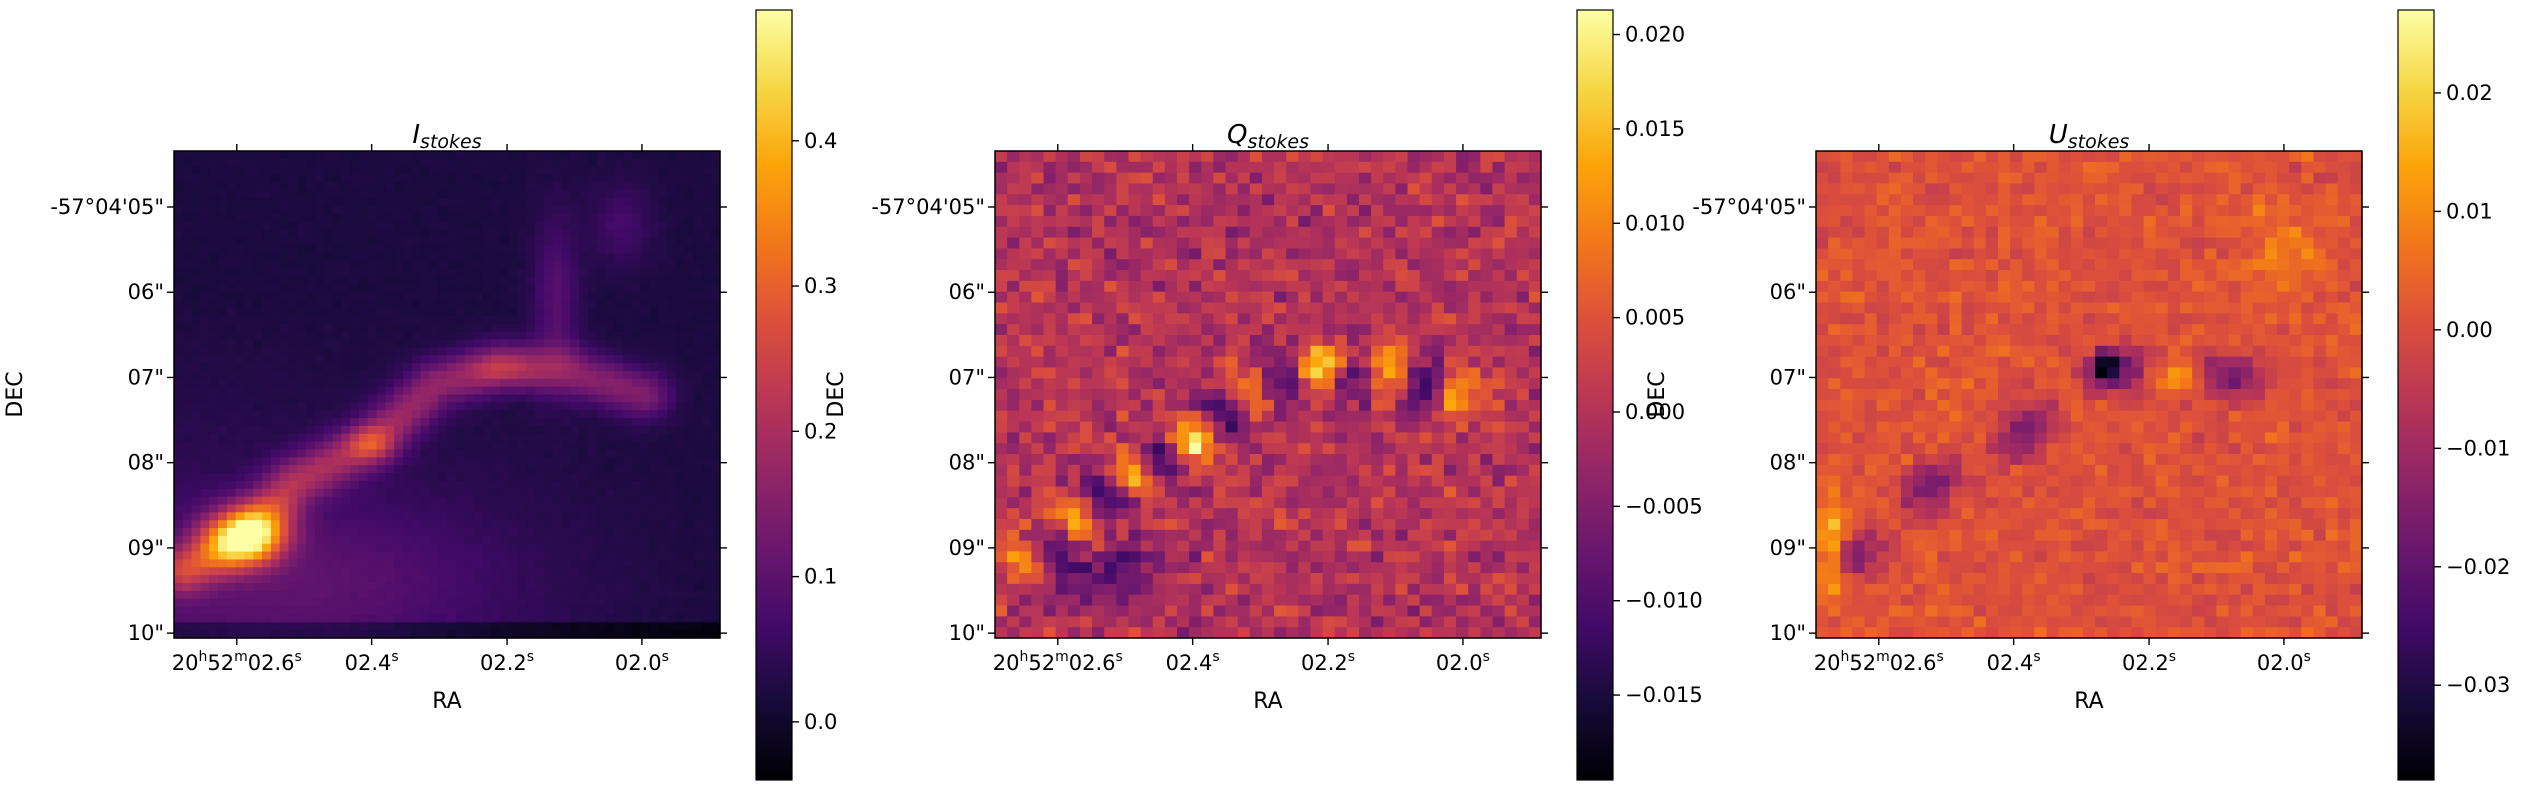 The height and width of the screenshot is (790, 2521). What do you see at coordinates (820, 286) in the screenshot?
I see `colorbar-tick-label: 0.3` at bounding box center [820, 286].